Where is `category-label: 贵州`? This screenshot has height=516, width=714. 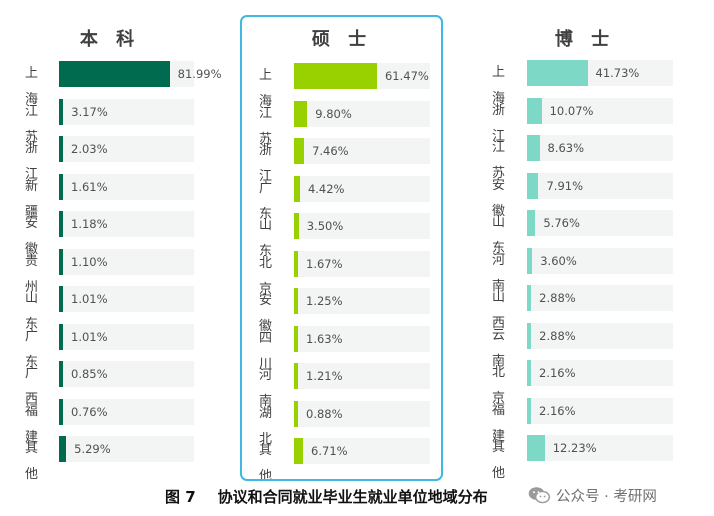
category-label: 贵州 is located at coordinates (32, 274).